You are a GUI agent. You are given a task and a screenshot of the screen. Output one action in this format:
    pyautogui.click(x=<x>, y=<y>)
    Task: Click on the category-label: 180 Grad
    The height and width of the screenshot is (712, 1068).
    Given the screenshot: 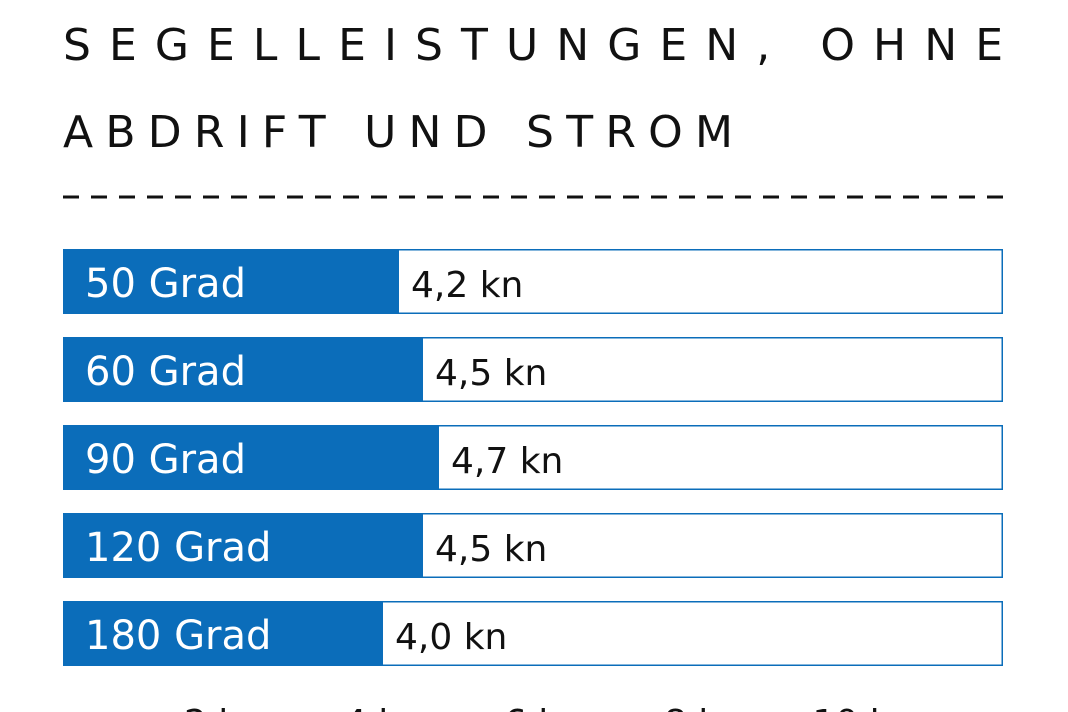 What is the action you would take?
    pyautogui.click(x=178, y=636)
    